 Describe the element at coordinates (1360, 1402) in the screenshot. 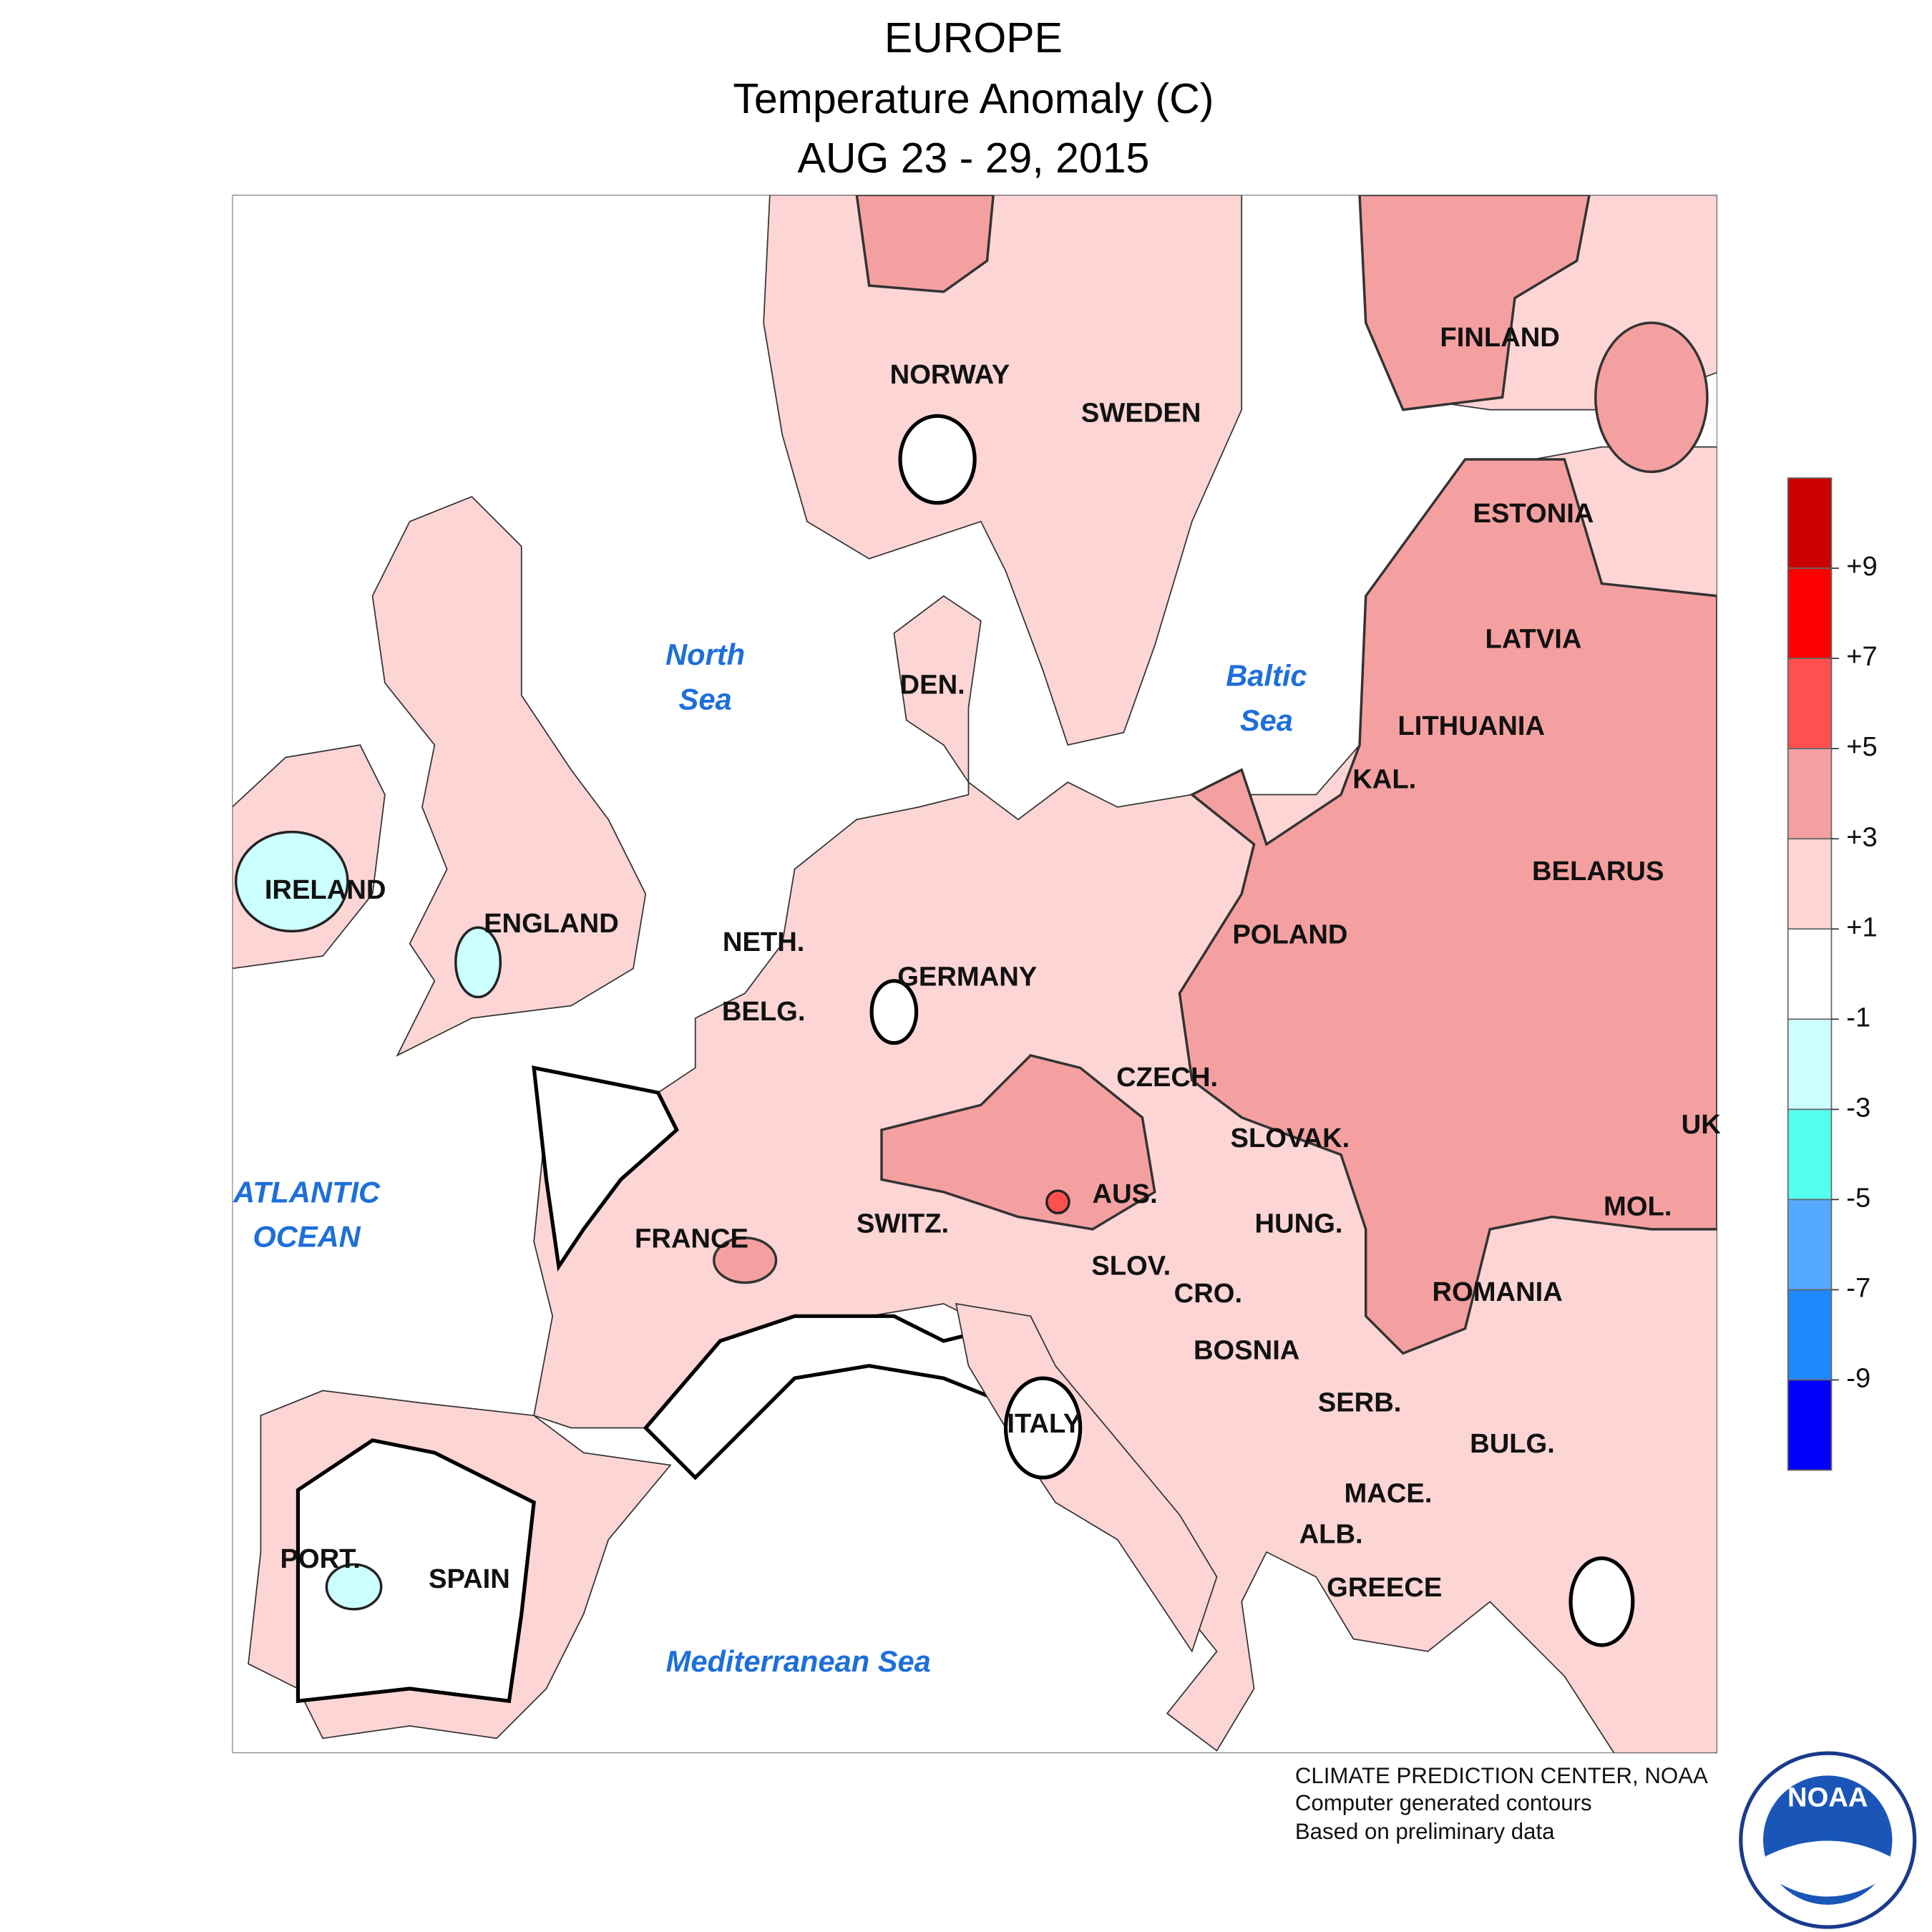

I see `country-label: SERB.` at that location.